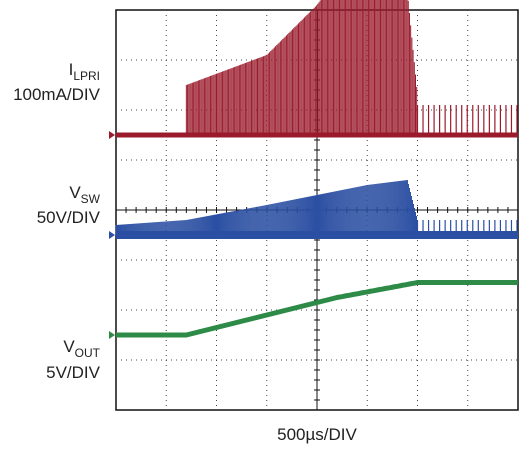  I want to click on ilpri-marker, so click(112, 135).